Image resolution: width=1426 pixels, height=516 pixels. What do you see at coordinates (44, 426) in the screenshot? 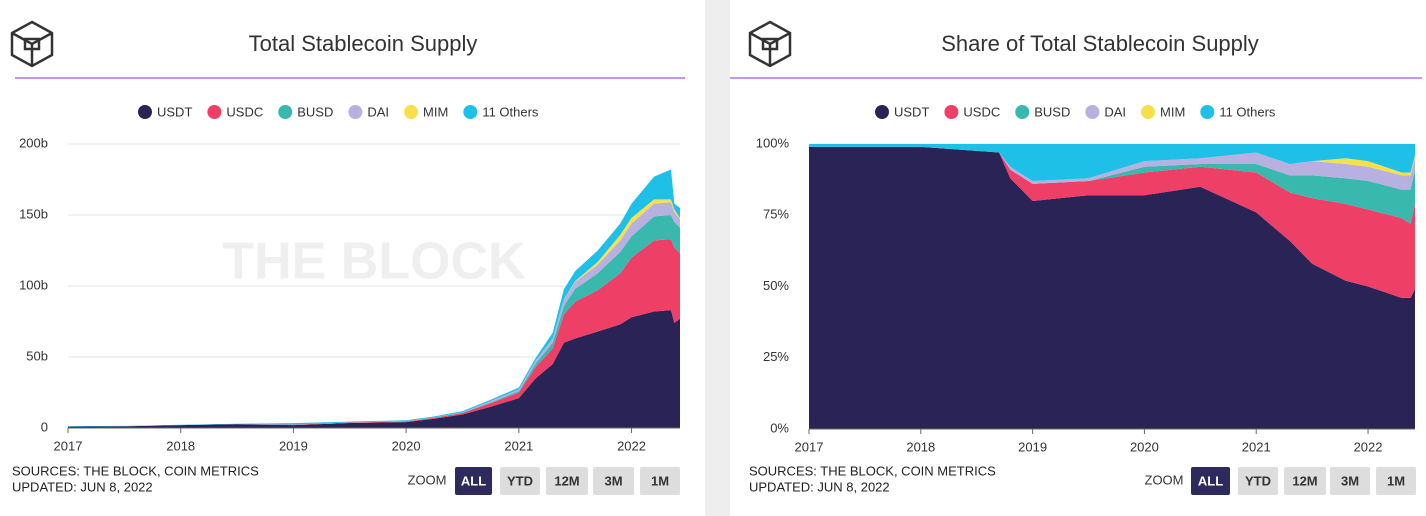
I see `y-tick-label: 0` at bounding box center [44, 426].